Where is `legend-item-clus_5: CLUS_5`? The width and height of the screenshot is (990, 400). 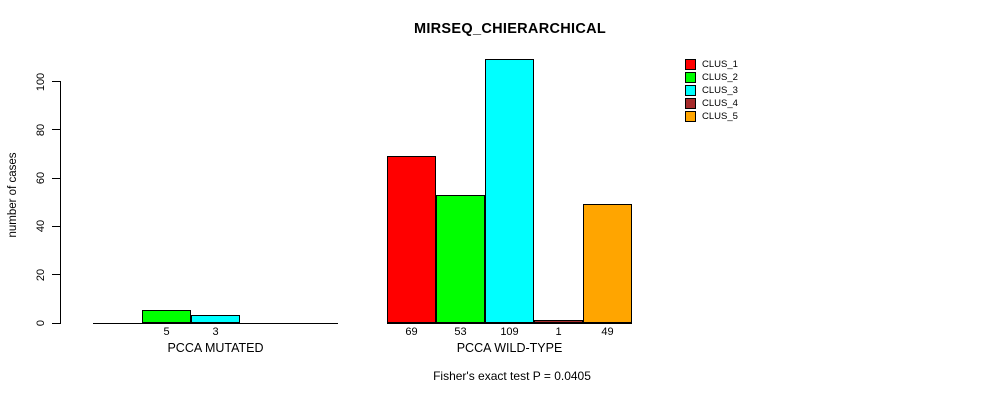
legend-item-clus_5: CLUS_5 is located at coordinates (711, 116).